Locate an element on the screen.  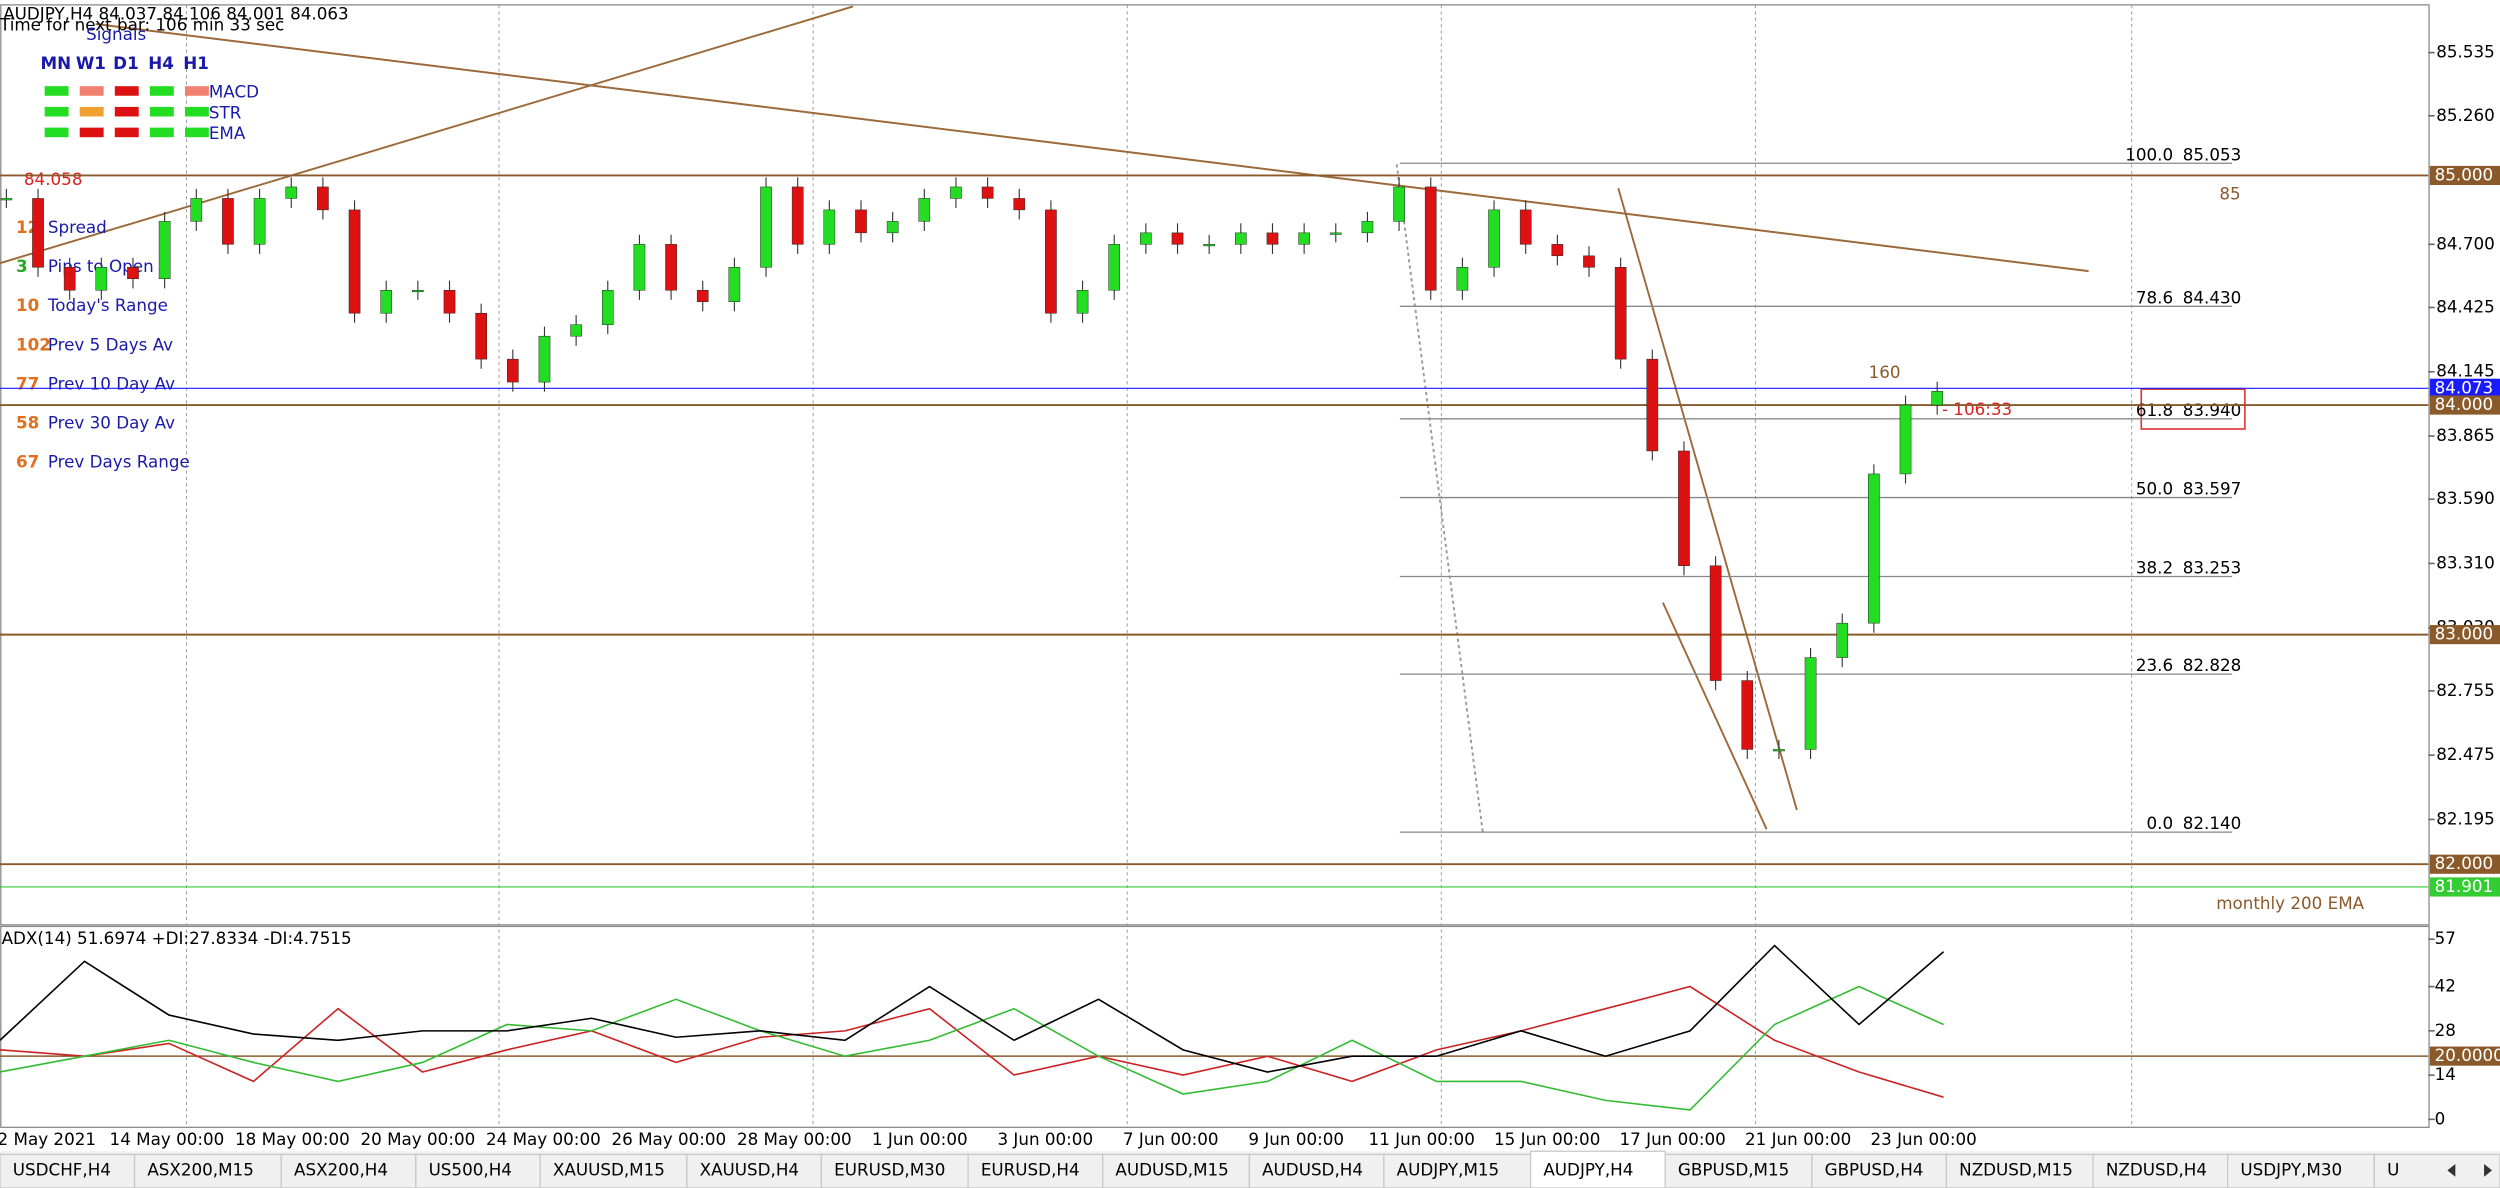
x-tick-label: 28 May 00:00 is located at coordinates (794, 1139).